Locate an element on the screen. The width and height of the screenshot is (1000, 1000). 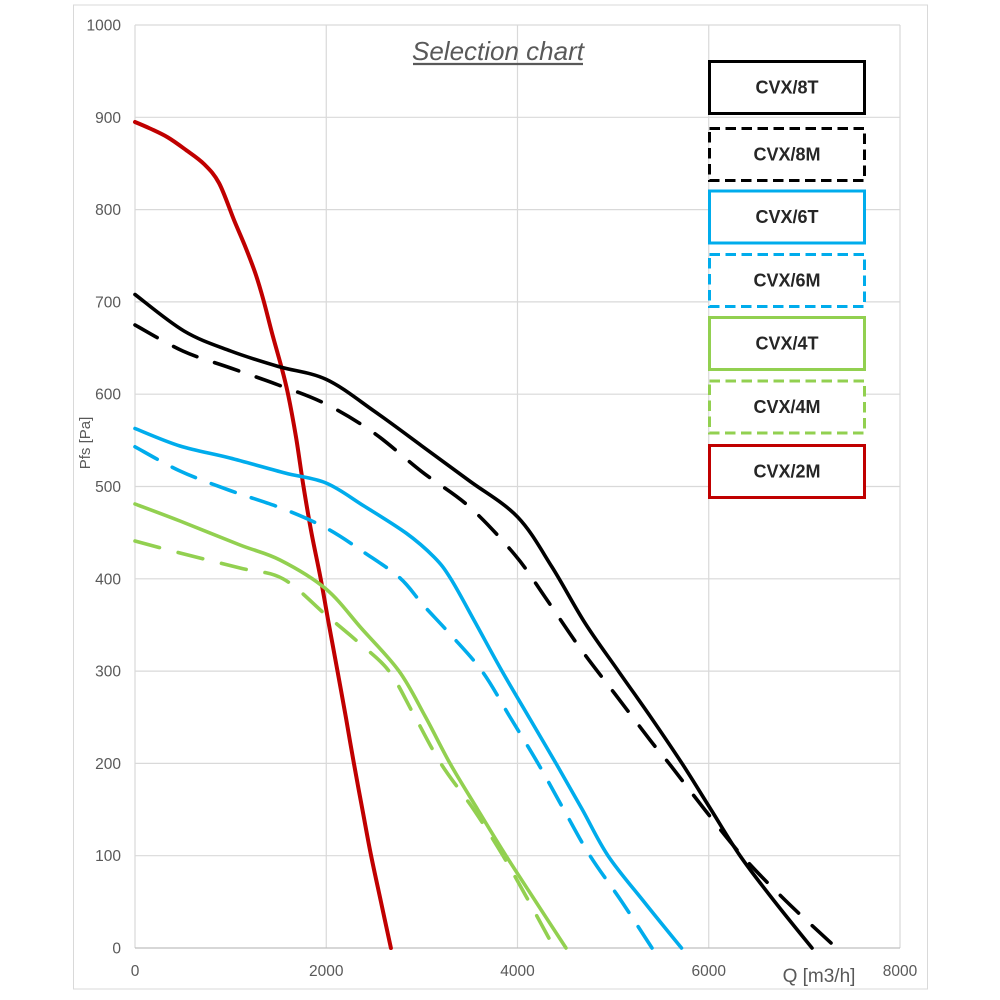
svg-text: 900 is located at coordinates (108, 118).